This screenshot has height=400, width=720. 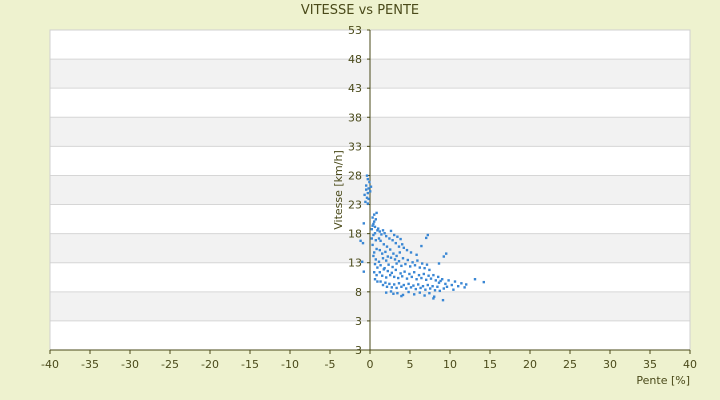 What do you see at coordinates (663, 380) in the screenshot?
I see `x-axis-label: Pente [%]` at bounding box center [663, 380].